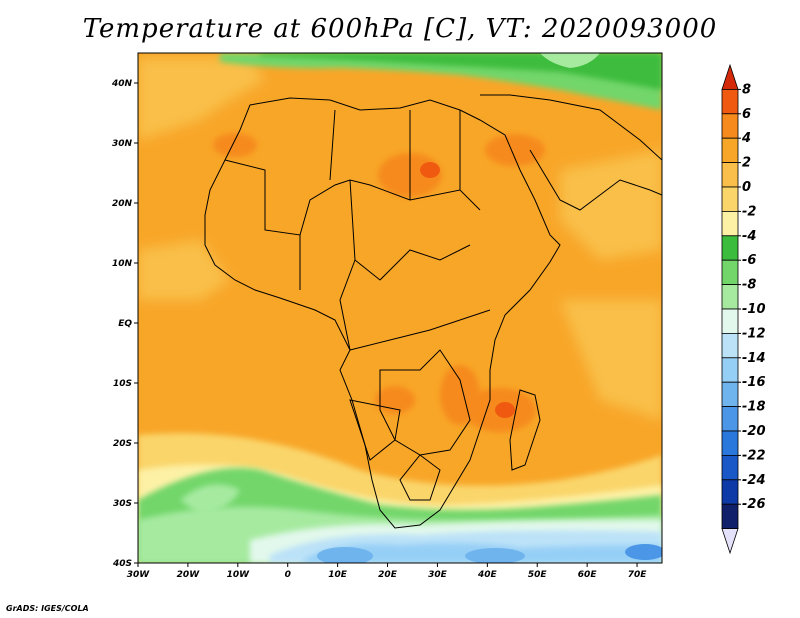  Describe the element at coordinates (754, 480) in the screenshot. I see `colorbar-label: -24` at that location.